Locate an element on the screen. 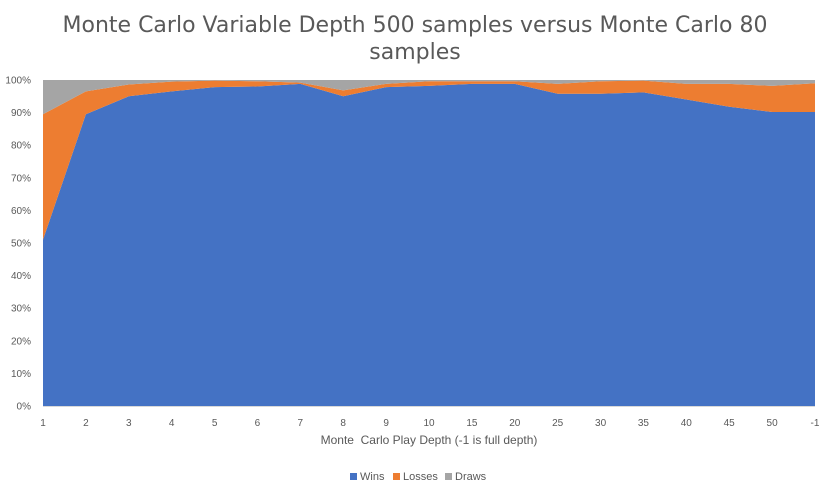  legend-item-losses: Losses is located at coordinates (415, 477).